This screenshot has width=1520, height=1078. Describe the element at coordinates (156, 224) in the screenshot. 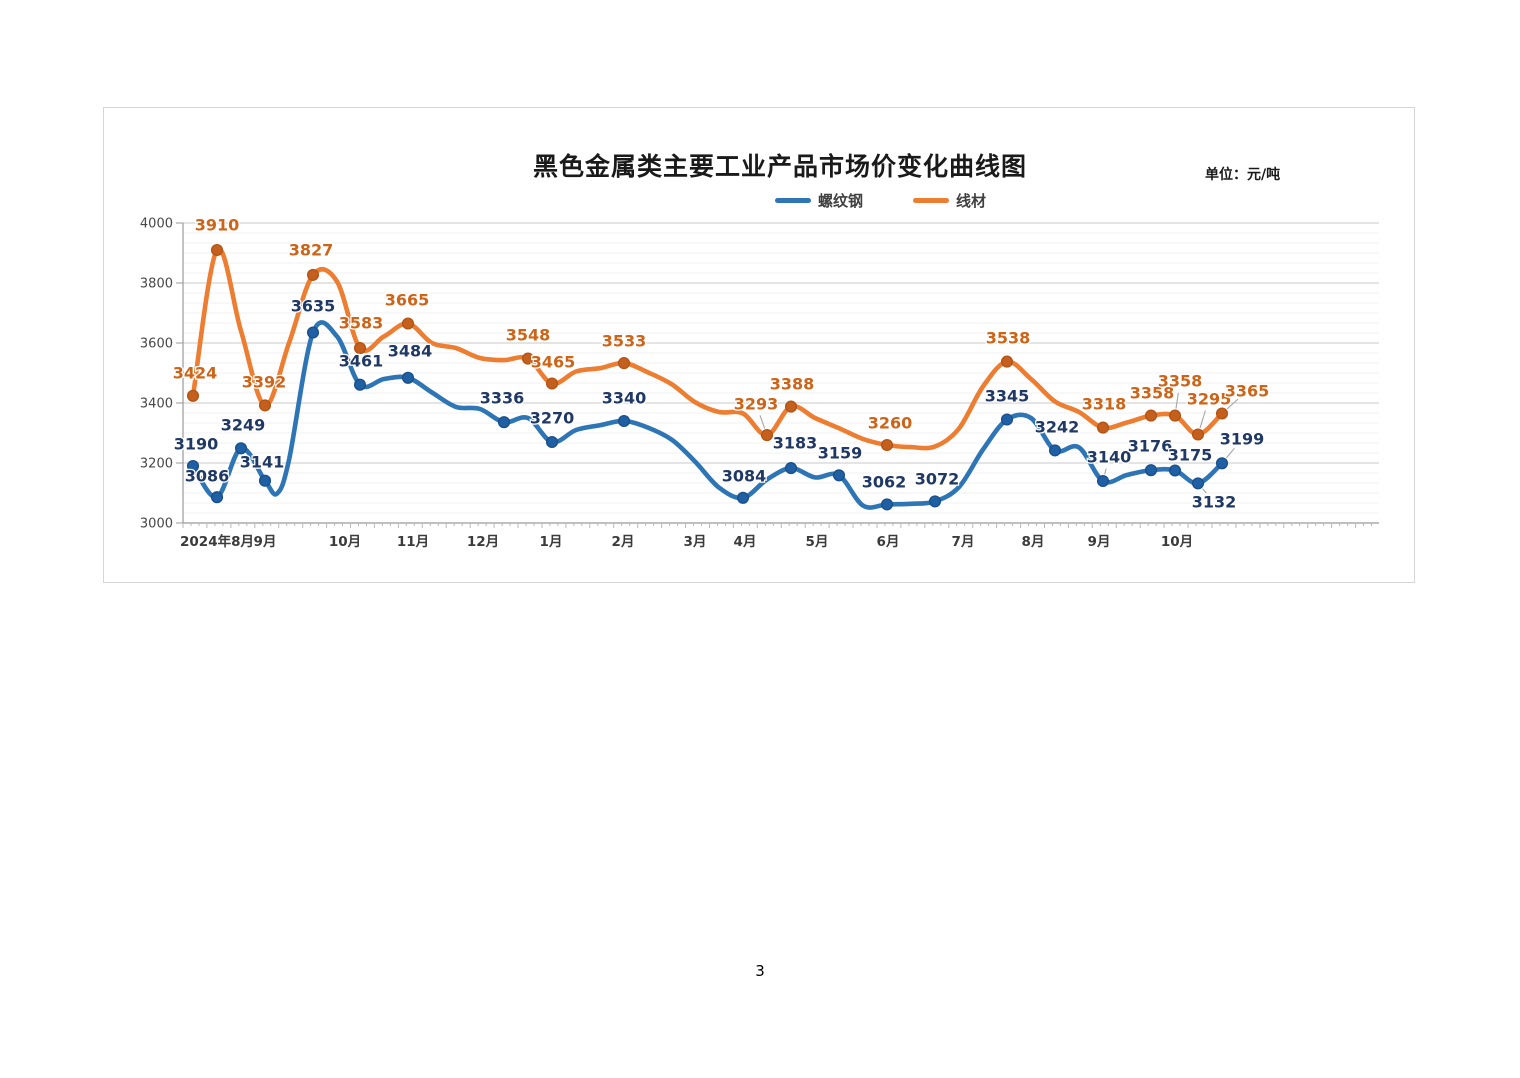

I see `svg-text: 4000` at that location.